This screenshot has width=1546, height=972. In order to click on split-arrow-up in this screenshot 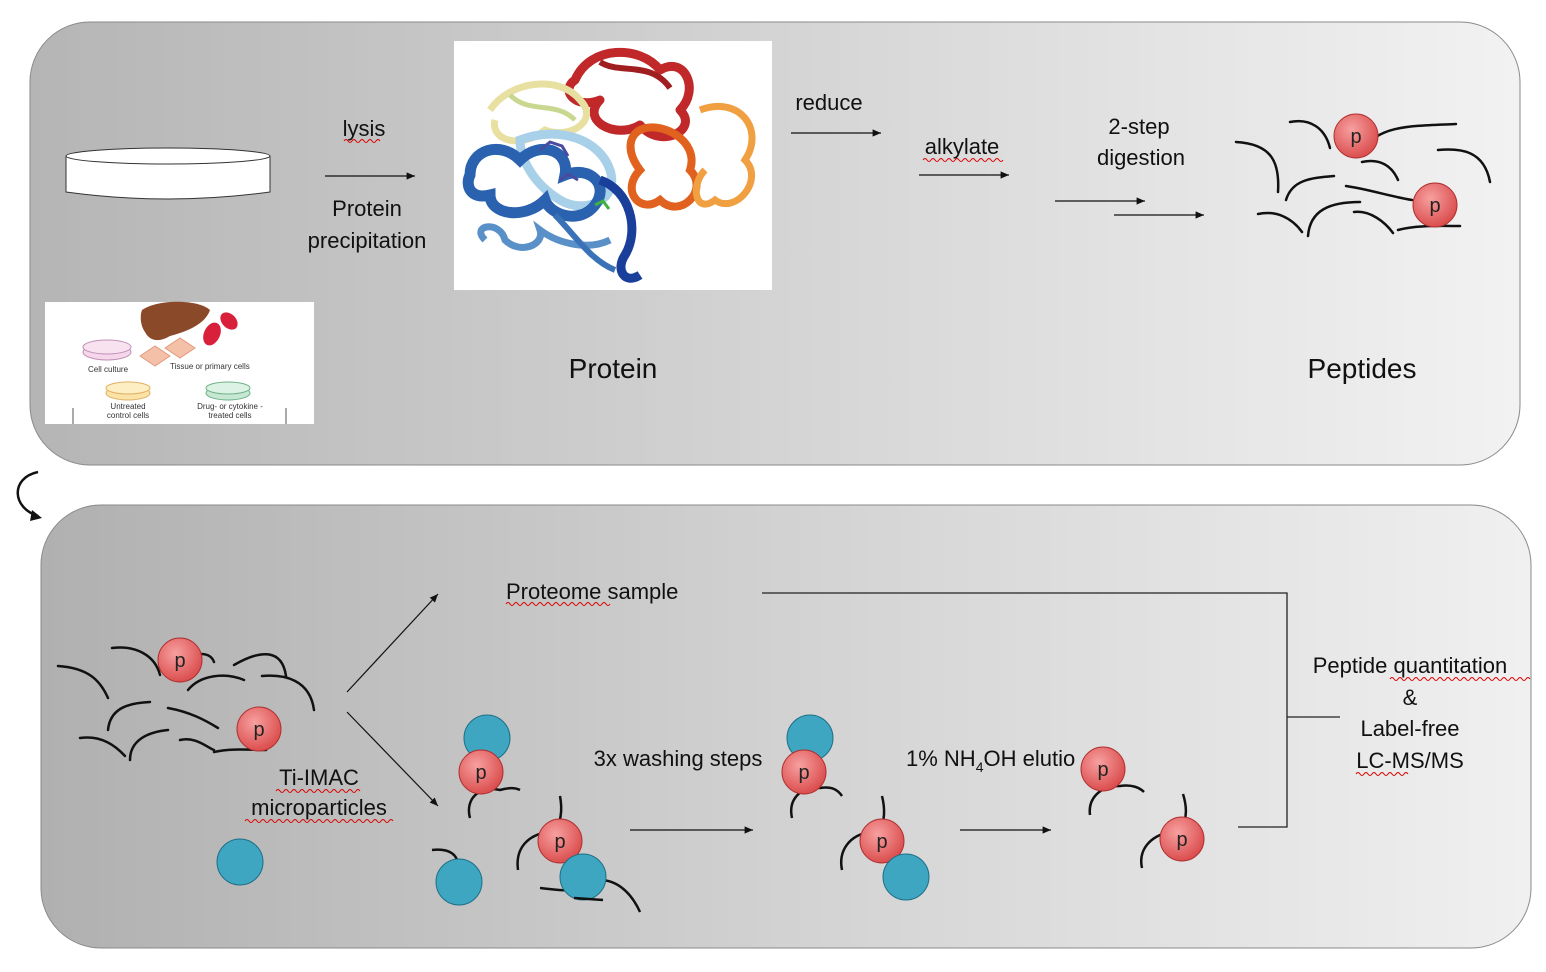, I will do `click(392, 643)`.